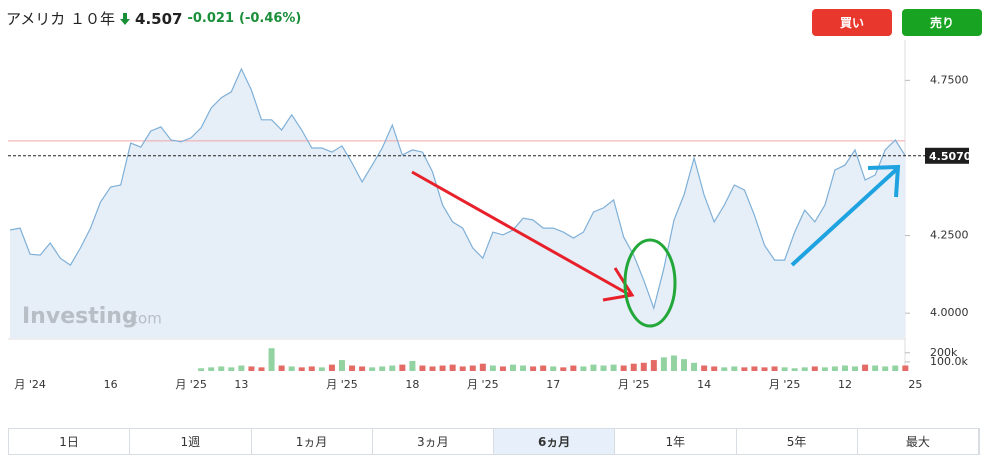  I want to click on watermark: Investing .com, so click(92, 316).